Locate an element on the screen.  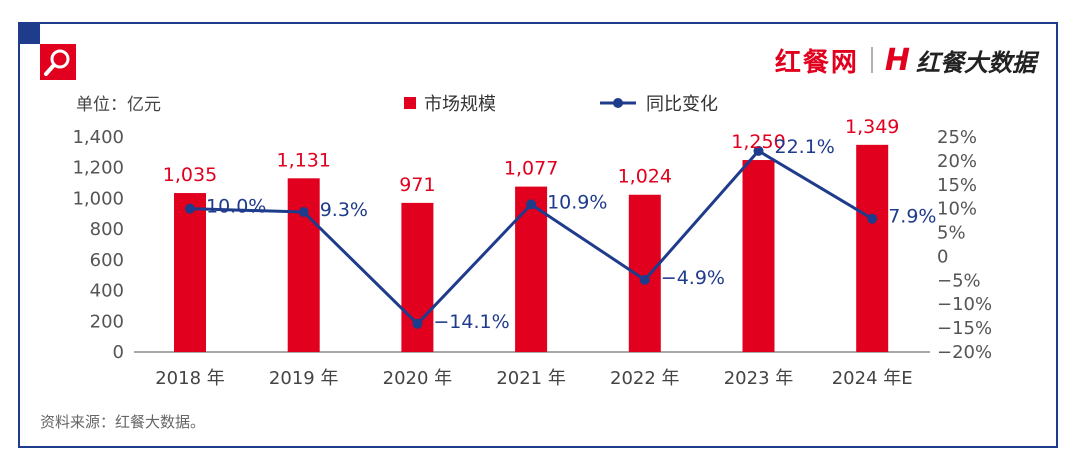
search-badge is located at coordinates (58, 62).